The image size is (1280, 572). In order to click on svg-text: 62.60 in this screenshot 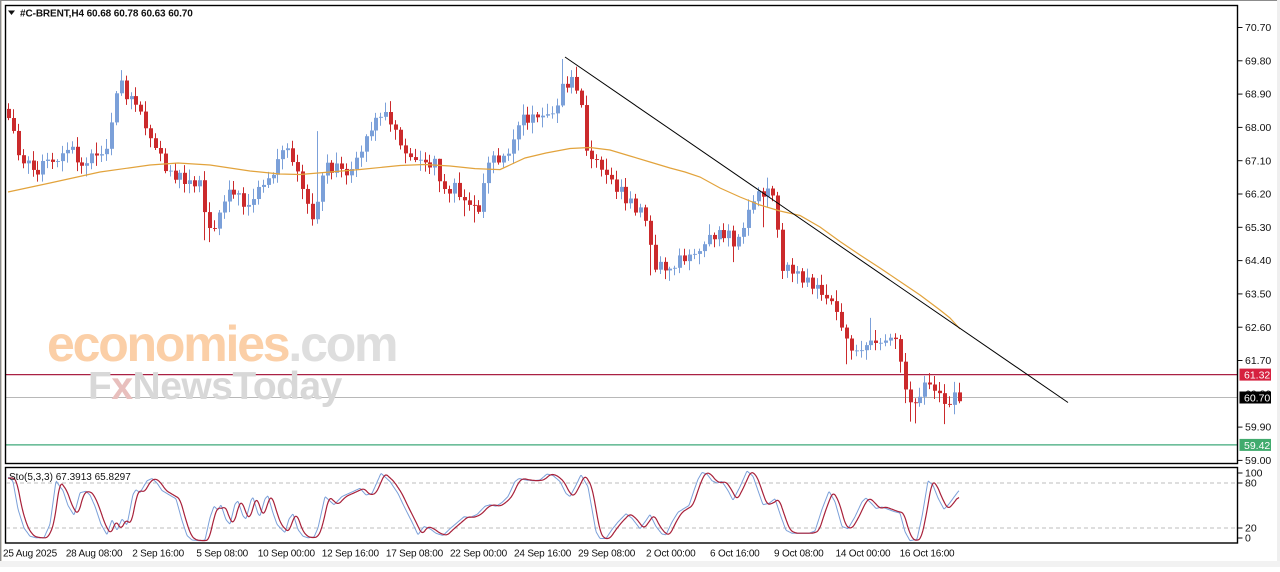, I will do `click(1258, 328)`.